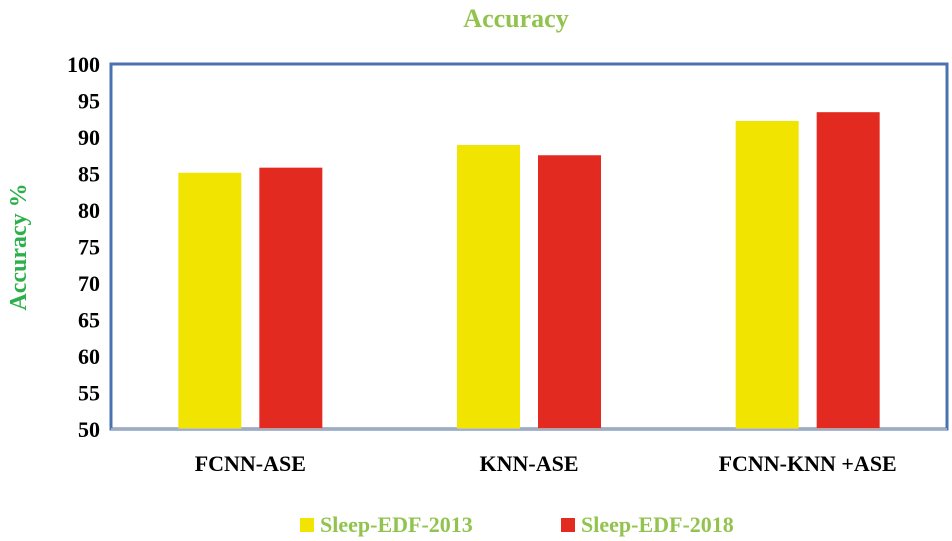 This screenshot has height=541, width=952. What do you see at coordinates (89, 247) in the screenshot?
I see `y-tick-label: 75` at bounding box center [89, 247].